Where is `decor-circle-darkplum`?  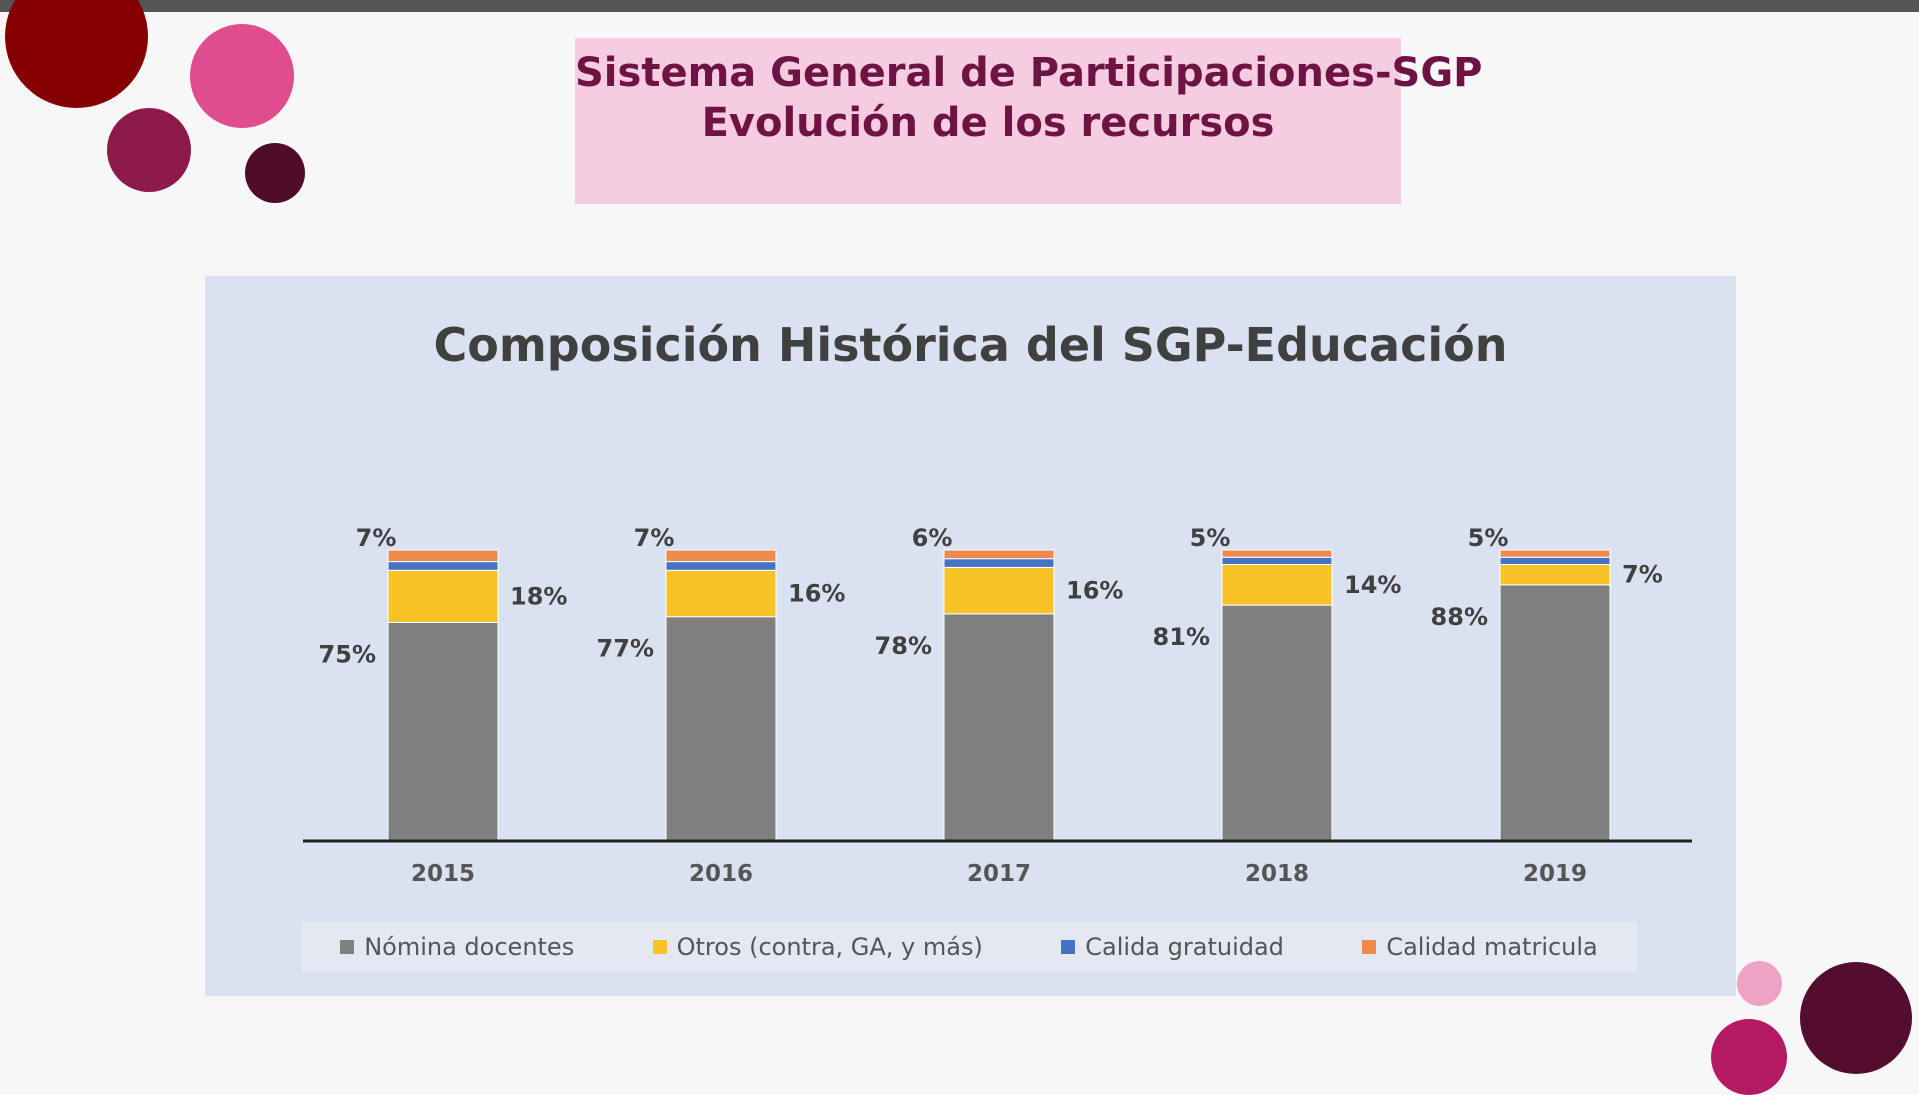 decor-circle-darkplum is located at coordinates (275, 173).